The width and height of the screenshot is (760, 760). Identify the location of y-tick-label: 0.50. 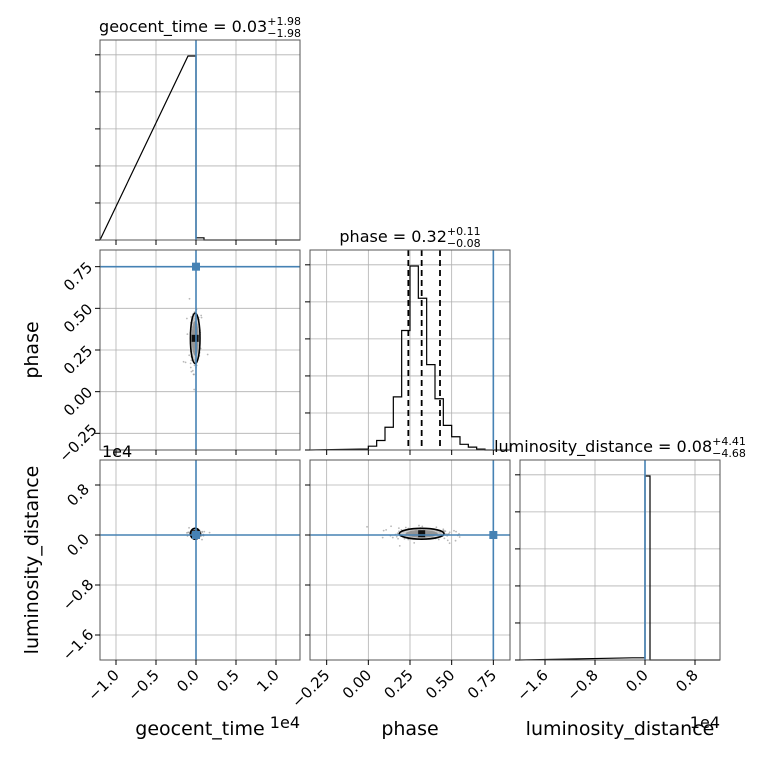
(78, 318).